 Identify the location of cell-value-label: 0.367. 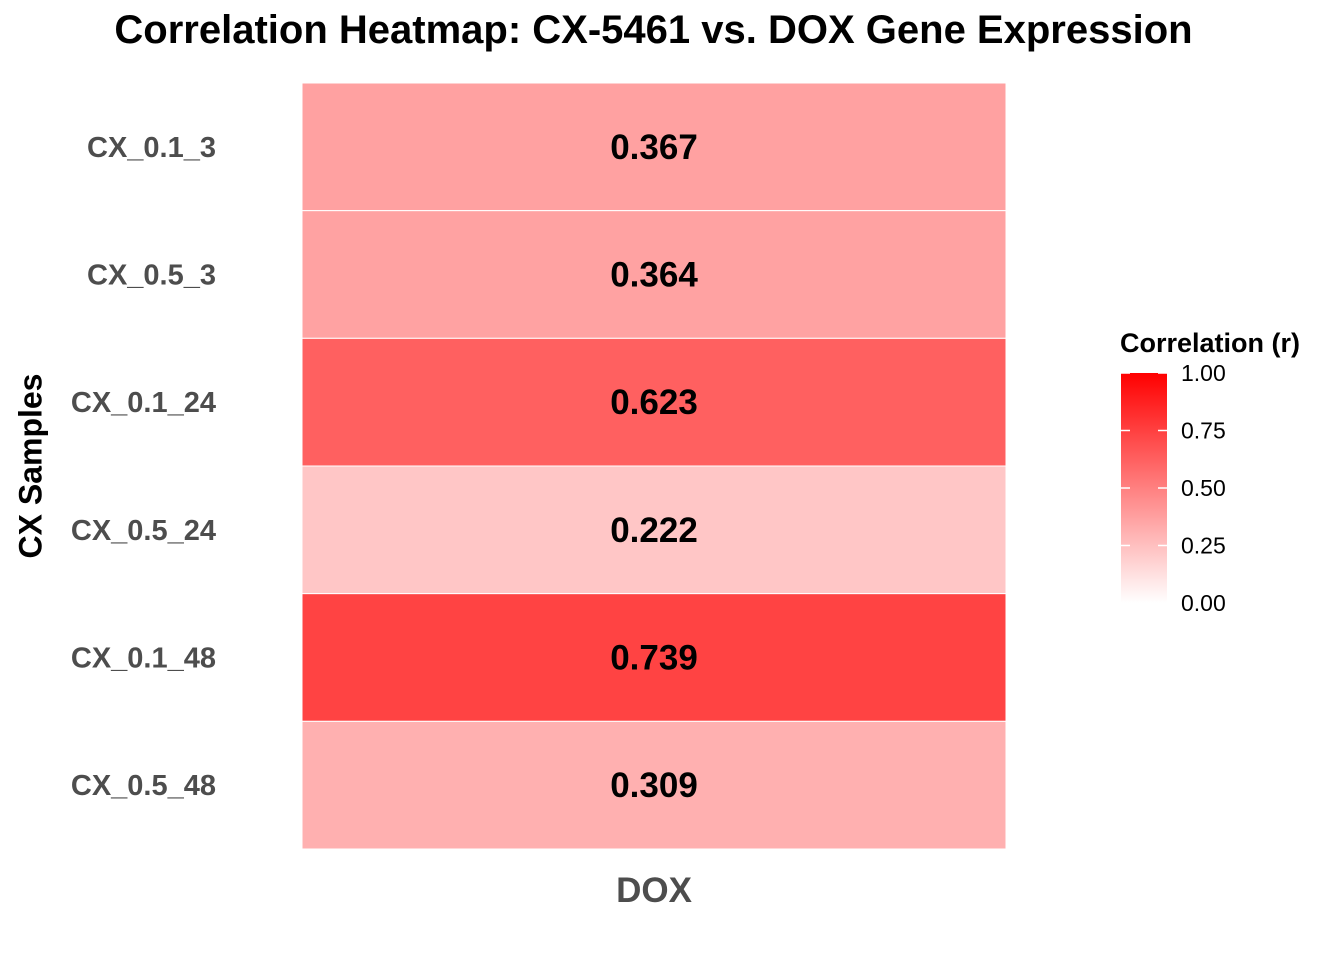
(654, 147).